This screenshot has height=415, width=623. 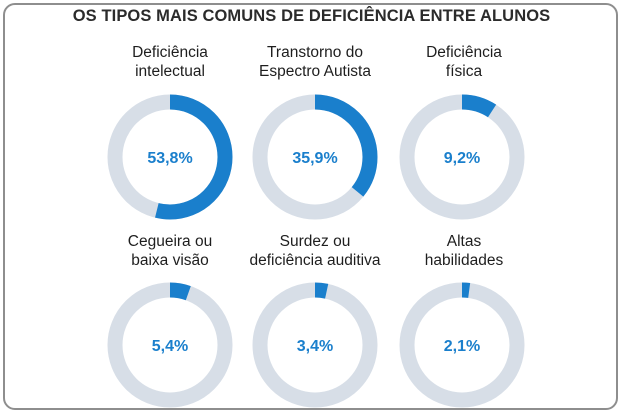 I want to click on donut-value-label: 35,9%, so click(x=314, y=158).